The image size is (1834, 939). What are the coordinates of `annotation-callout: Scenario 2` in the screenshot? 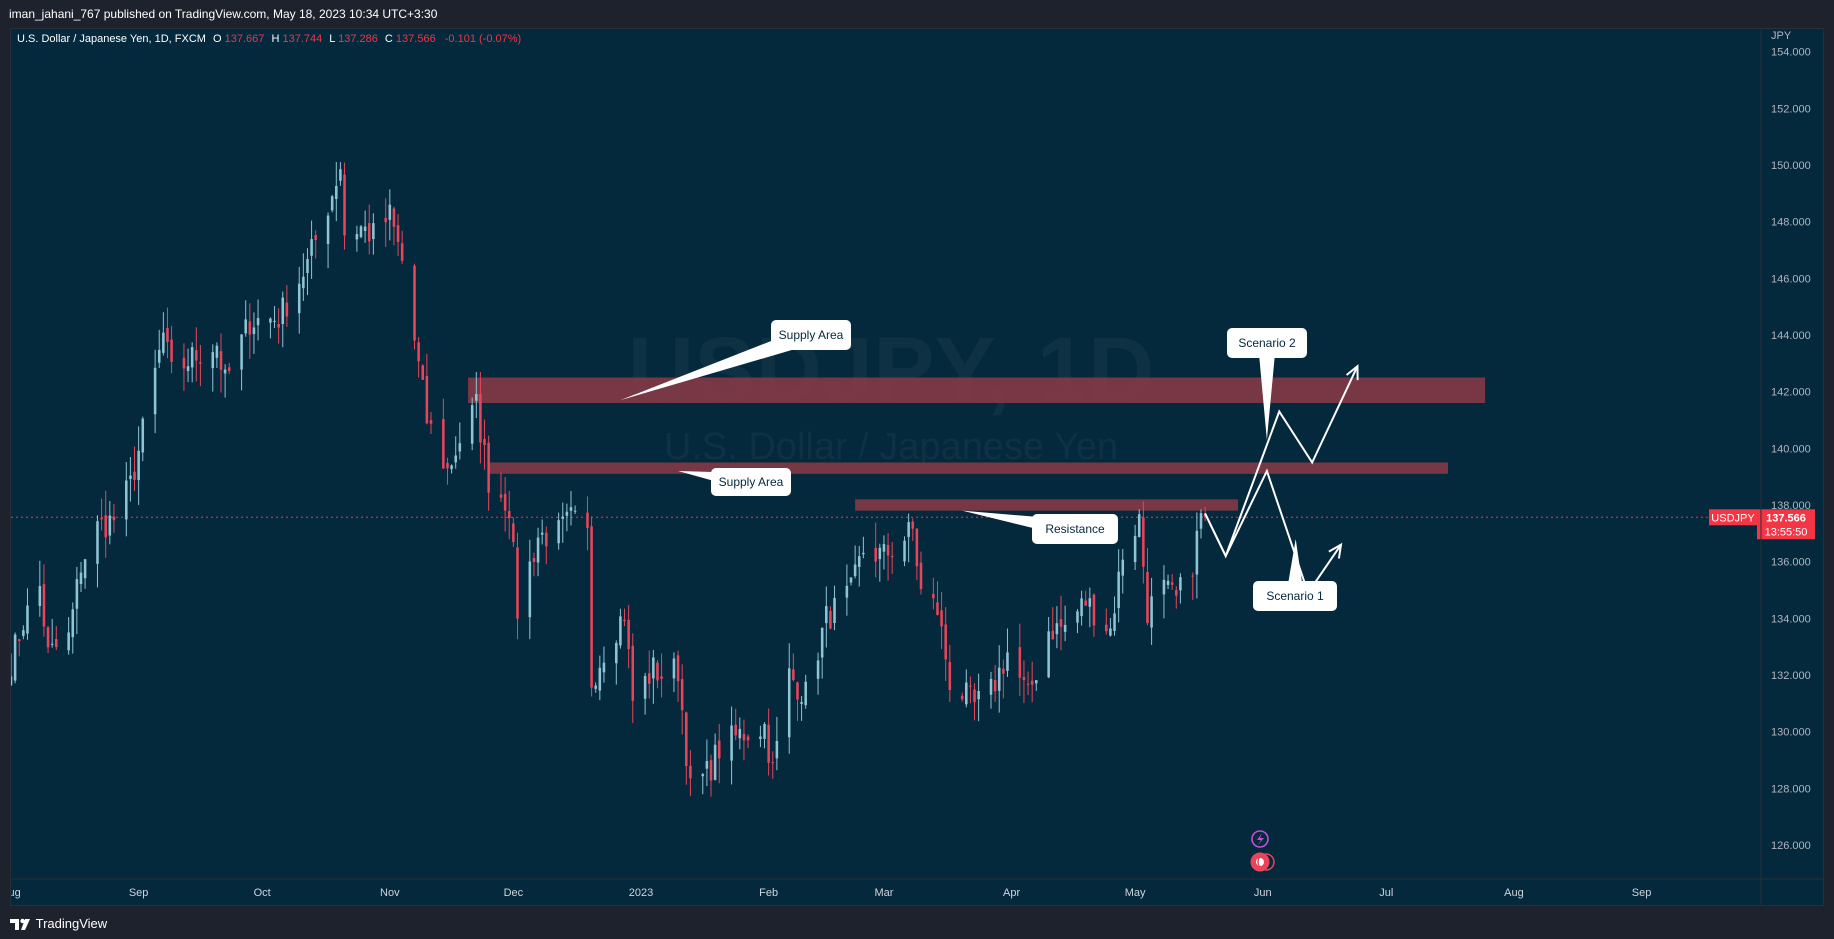 It's located at (1267, 384).